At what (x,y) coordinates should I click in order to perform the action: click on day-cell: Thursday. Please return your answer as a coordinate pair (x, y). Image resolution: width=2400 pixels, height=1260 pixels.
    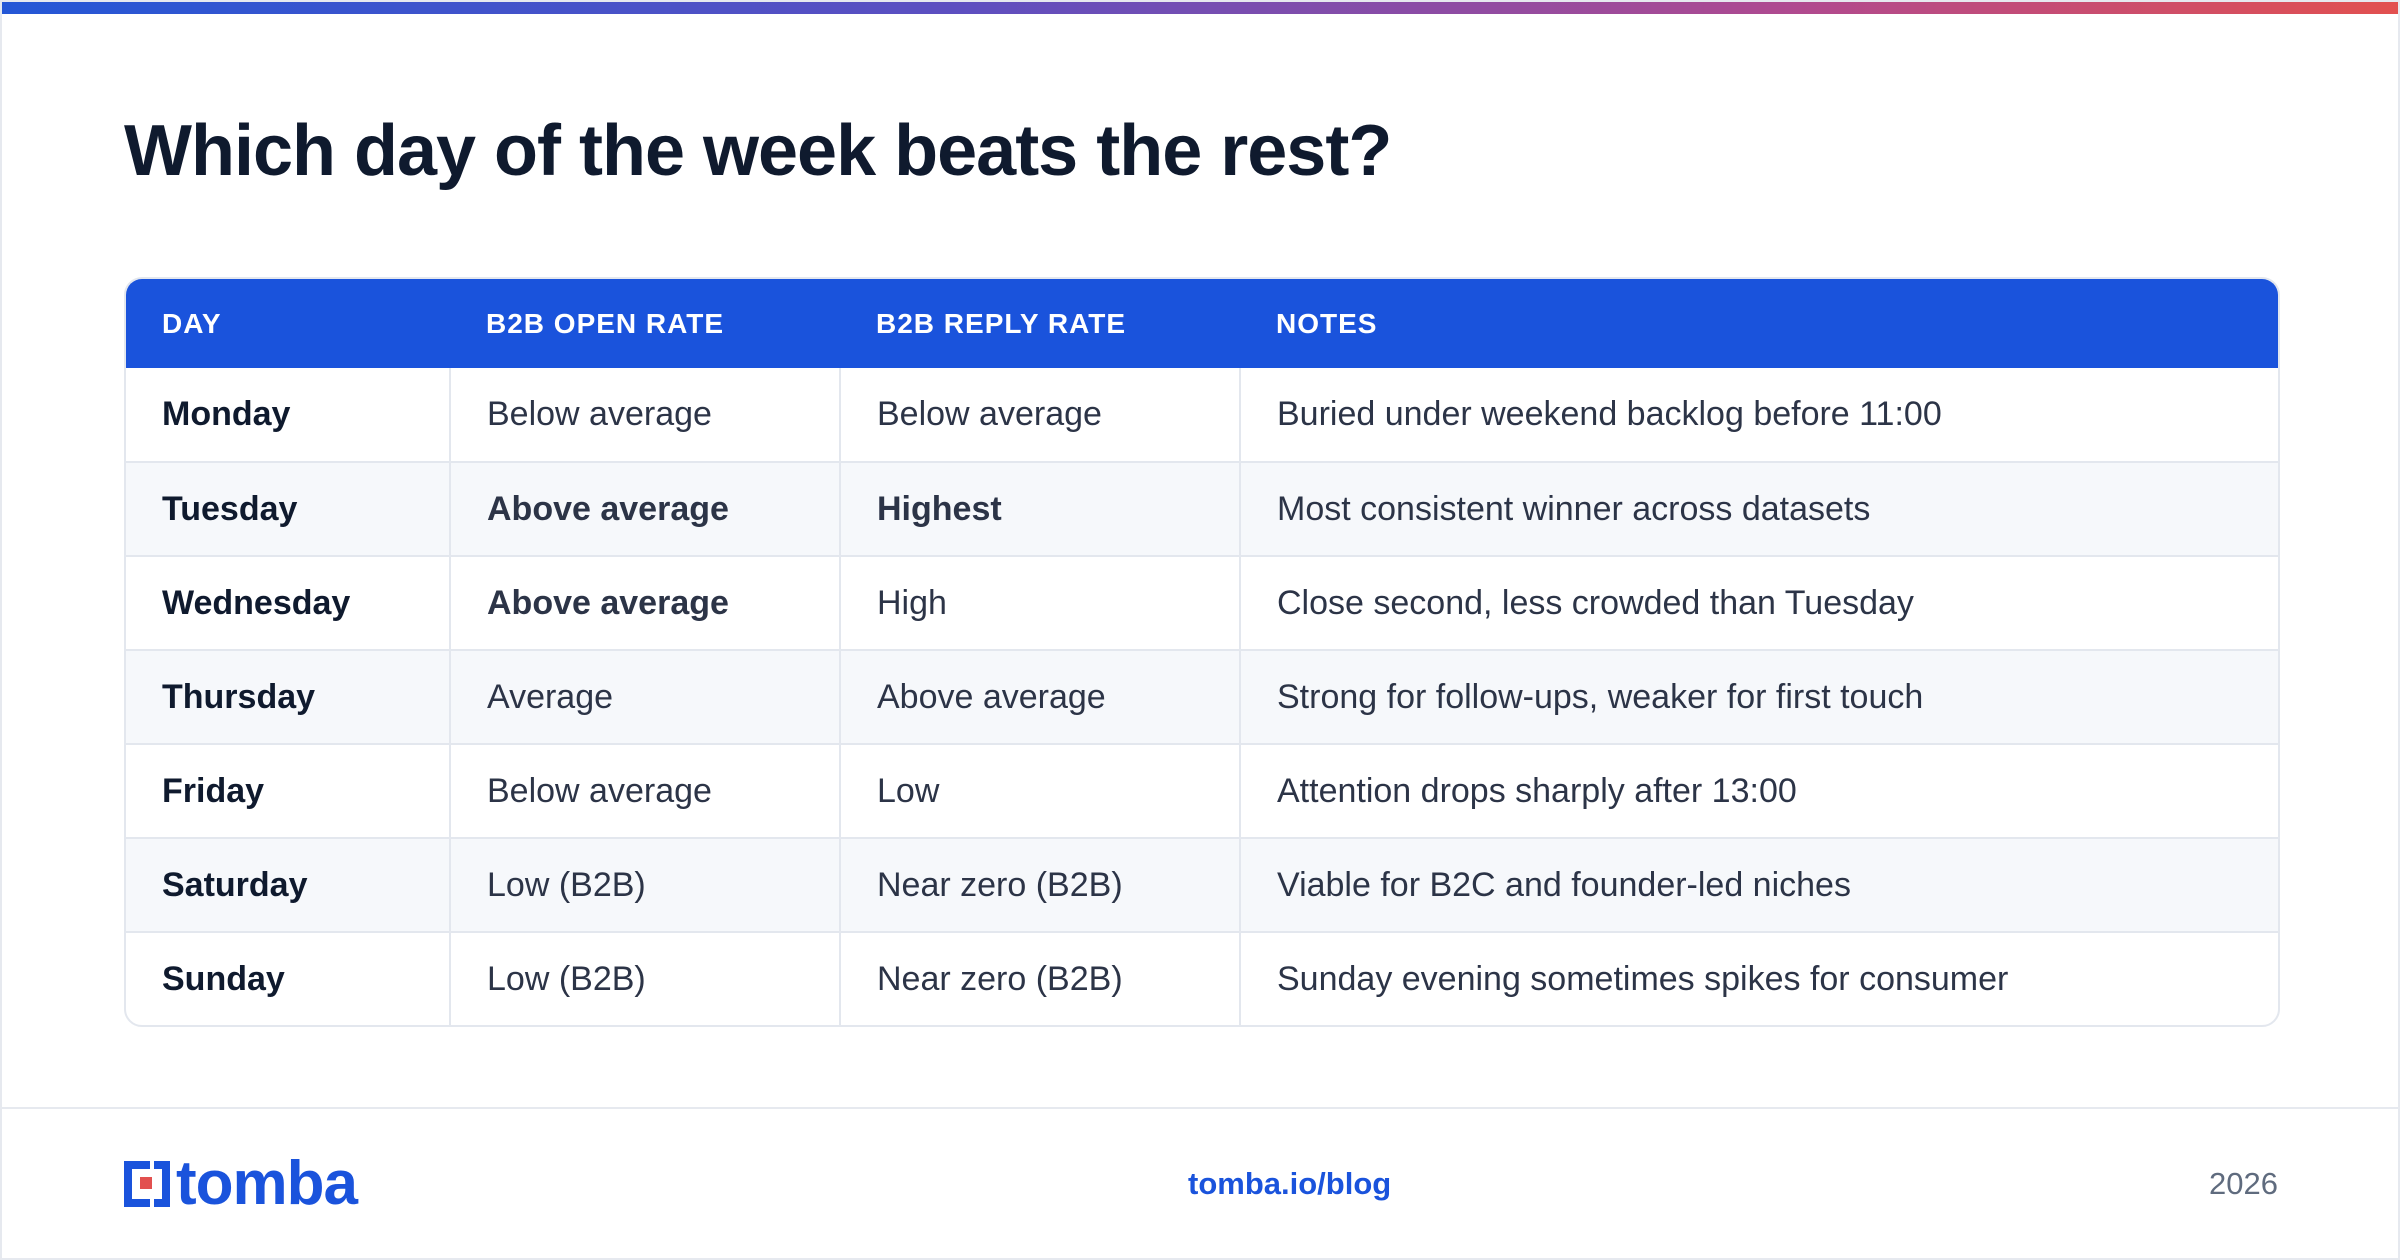
    Looking at the image, I should click on (288, 696).